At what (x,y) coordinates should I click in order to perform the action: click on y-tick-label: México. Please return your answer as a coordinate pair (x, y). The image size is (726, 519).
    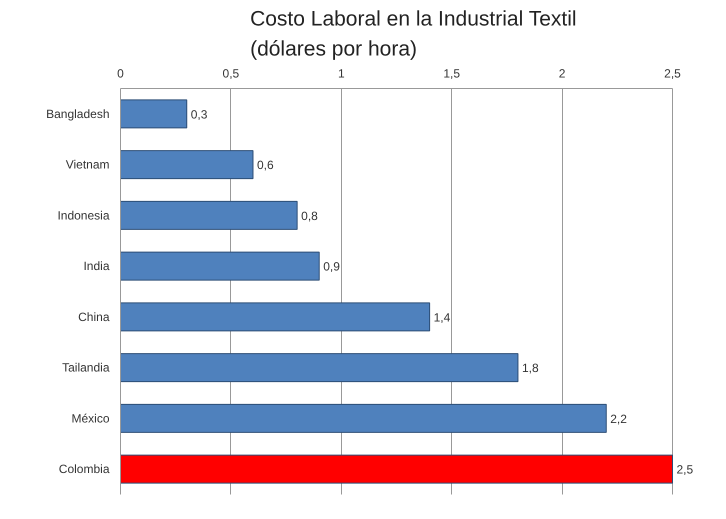
    Looking at the image, I should click on (90, 418).